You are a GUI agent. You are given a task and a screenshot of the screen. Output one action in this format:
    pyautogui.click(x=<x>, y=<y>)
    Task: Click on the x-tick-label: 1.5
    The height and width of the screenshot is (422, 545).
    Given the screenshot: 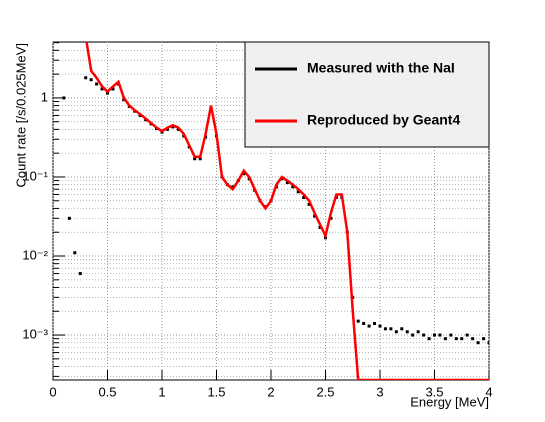 What is the action you would take?
    pyautogui.click(x=216, y=391)
    